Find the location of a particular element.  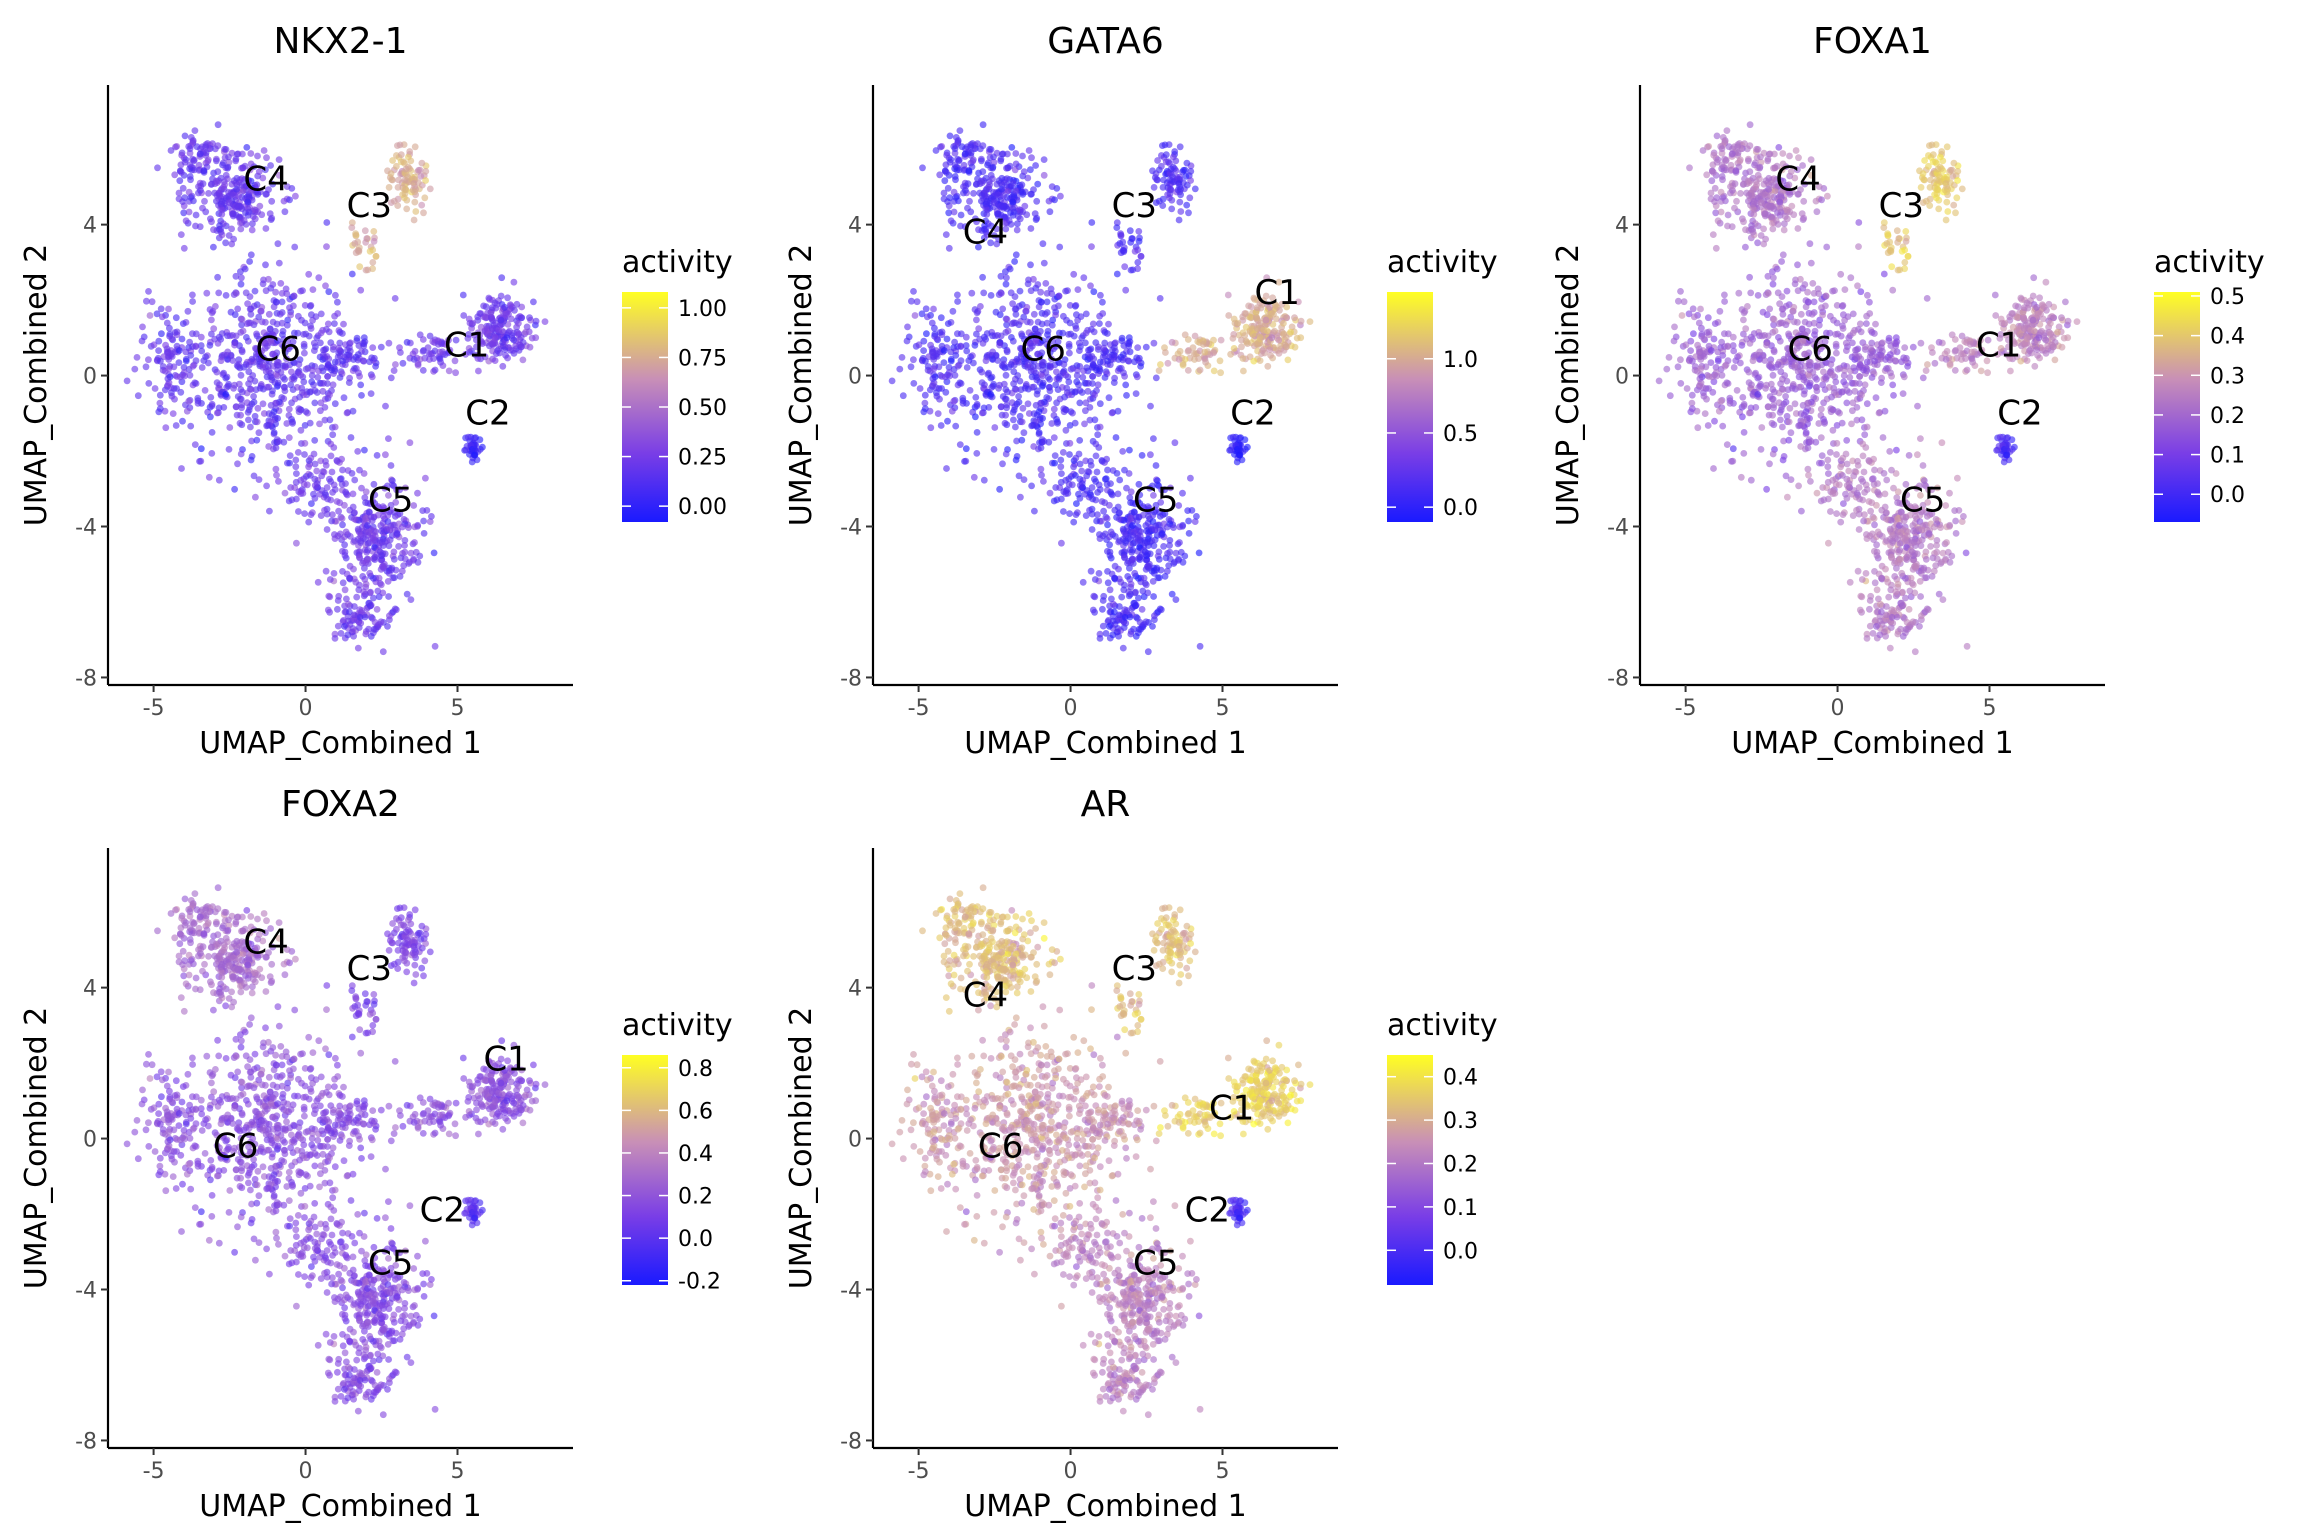

x-tick-label: -5 is located at coordinates (919, 708).